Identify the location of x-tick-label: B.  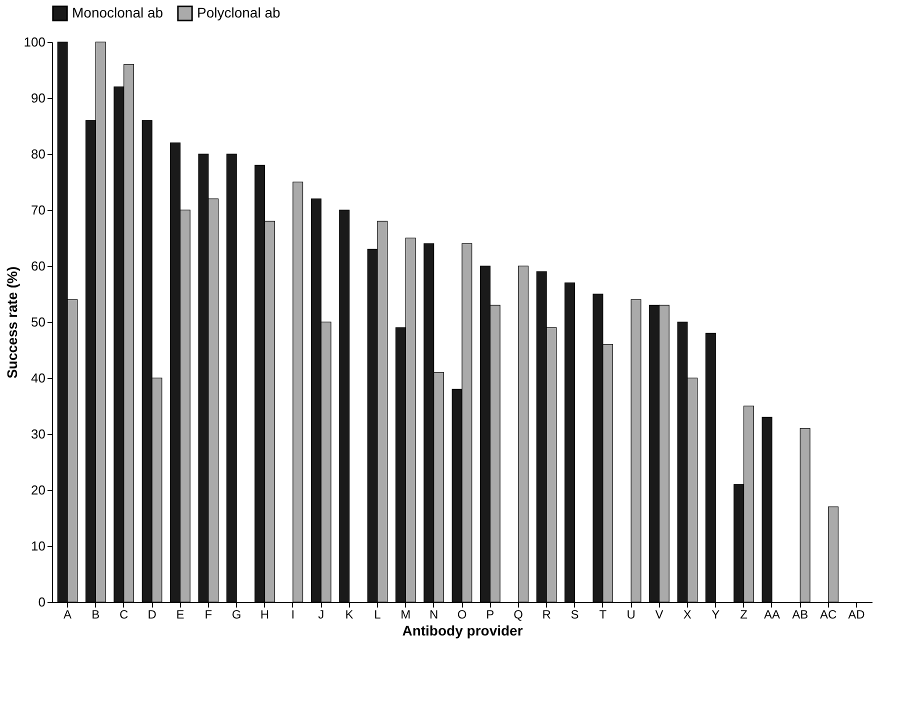
(96, 615).